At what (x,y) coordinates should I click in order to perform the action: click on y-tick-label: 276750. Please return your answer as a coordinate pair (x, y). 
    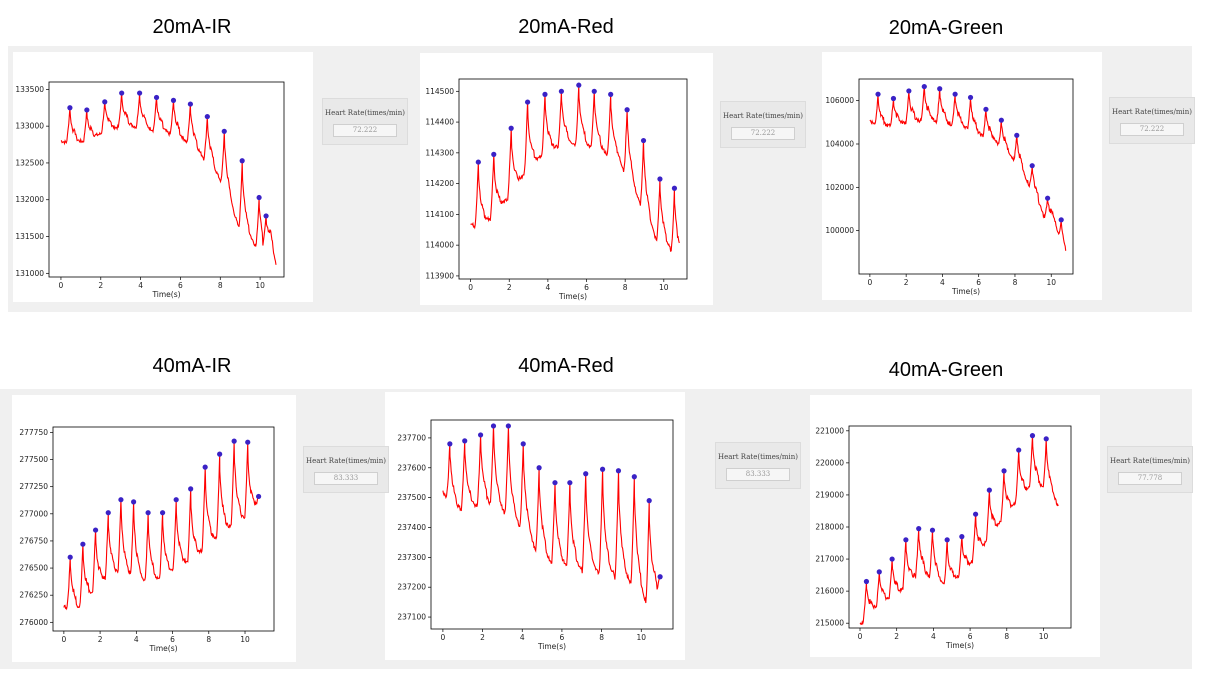
    Looking at the image, I should click on (33, 540).